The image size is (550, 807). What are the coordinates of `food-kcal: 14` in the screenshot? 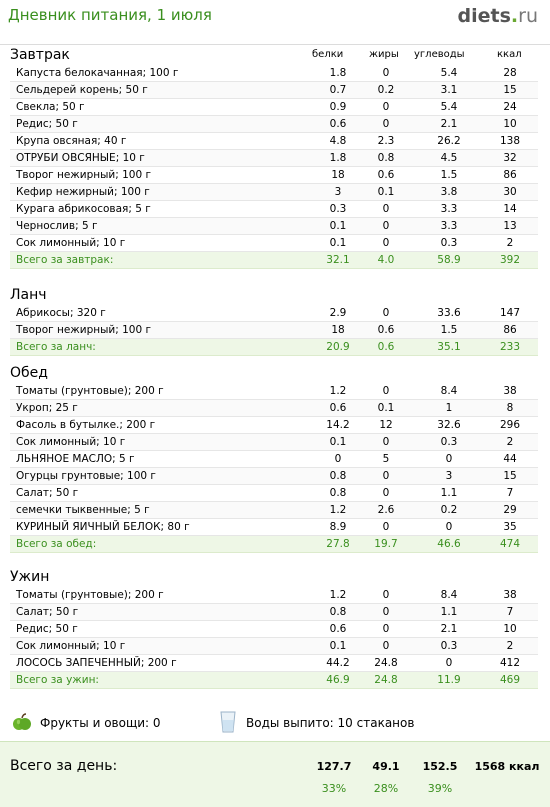 It's located at (510, 209).